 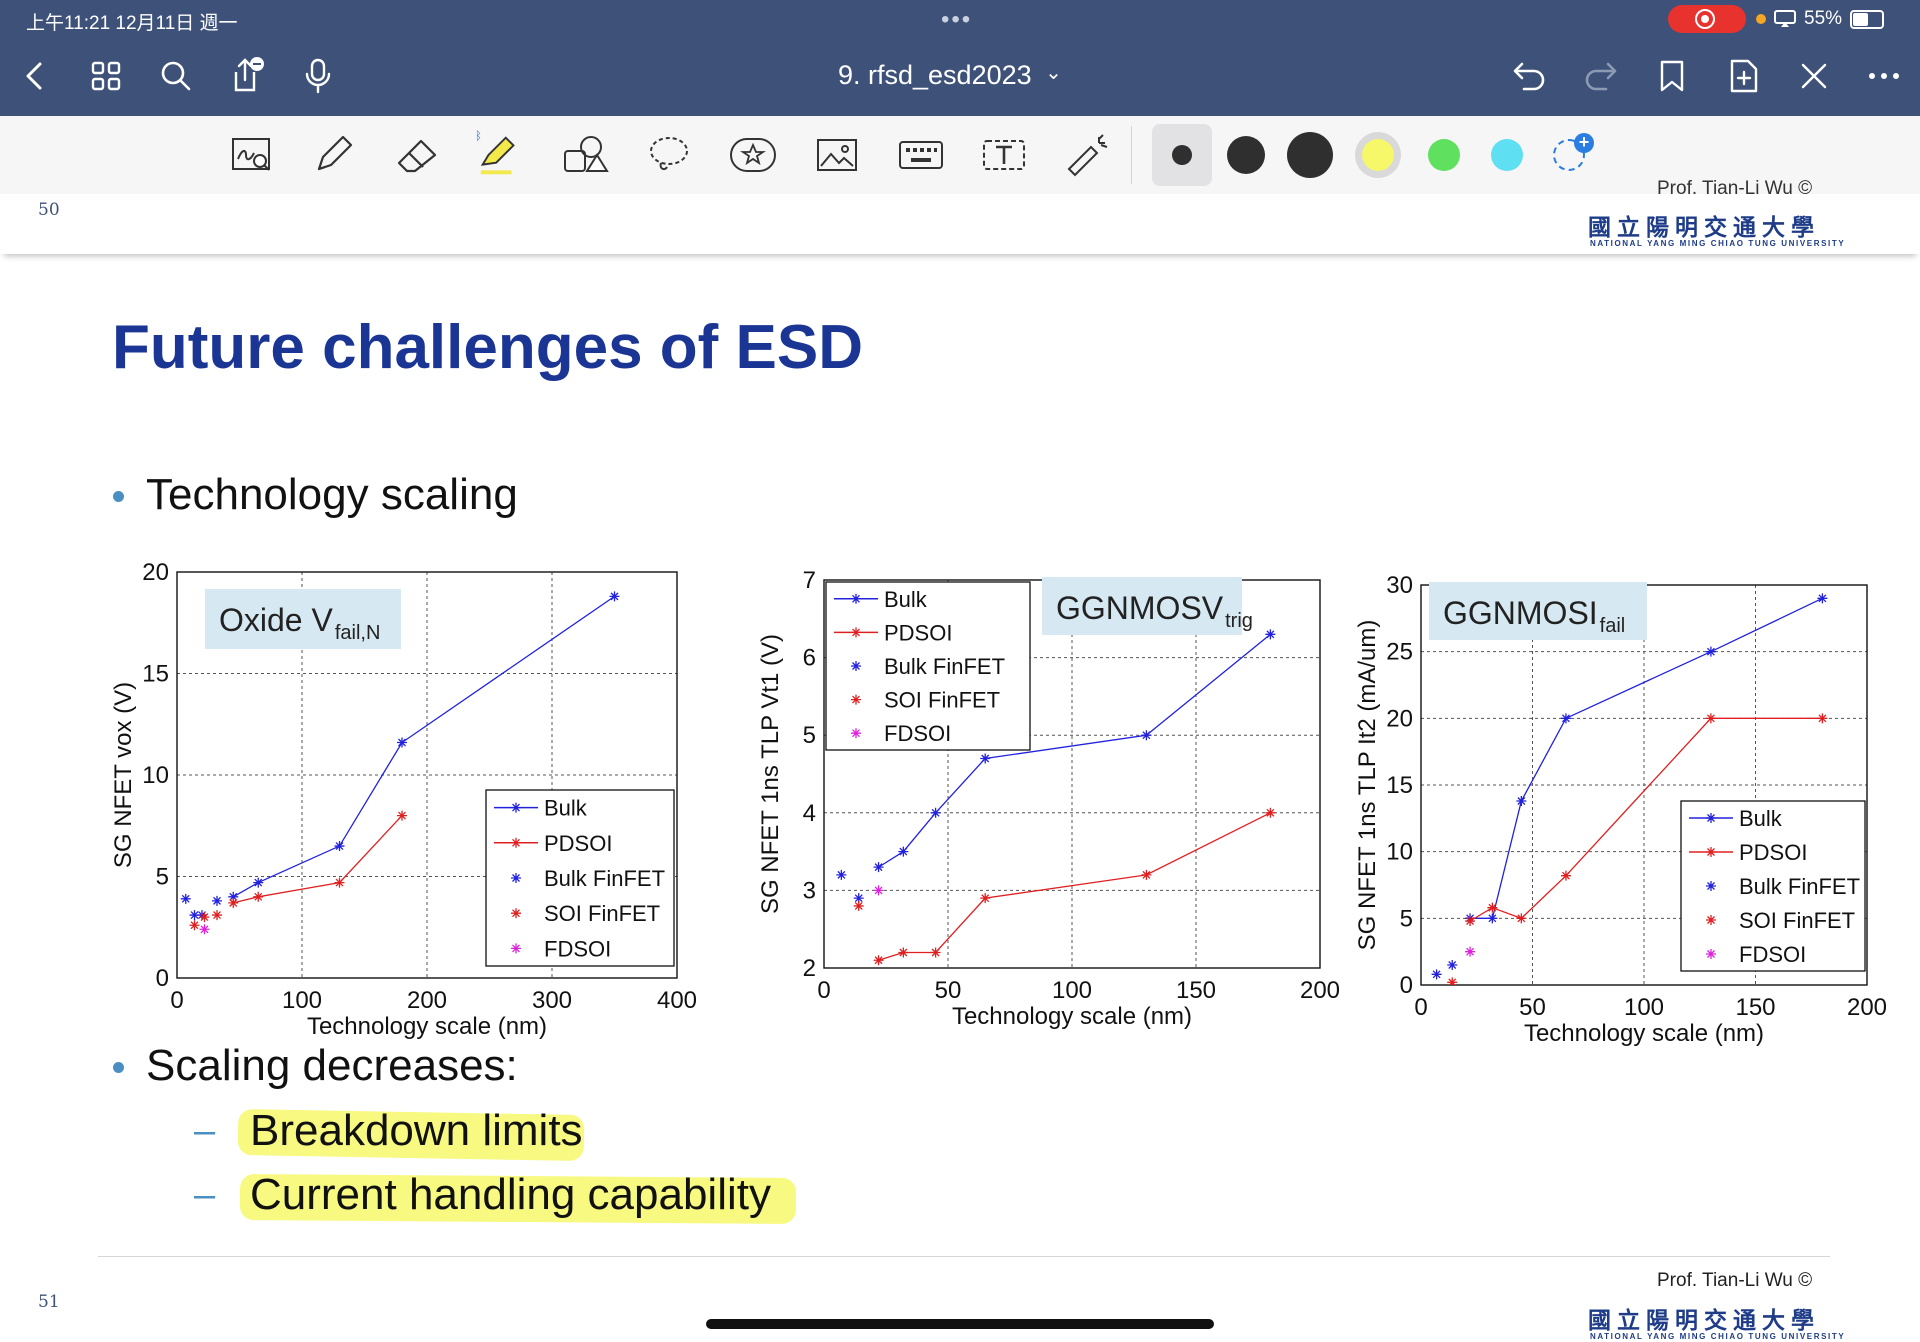 What do you see at coordinates (1884, 76) in the screenshot?
I see `more-button` at bounding box center [1884, 76].